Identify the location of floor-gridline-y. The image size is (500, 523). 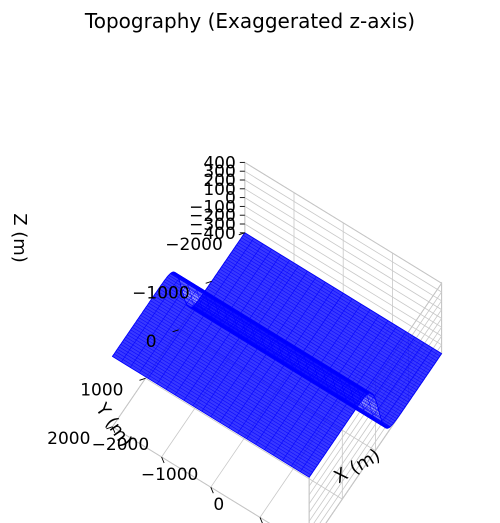
(191, 474).